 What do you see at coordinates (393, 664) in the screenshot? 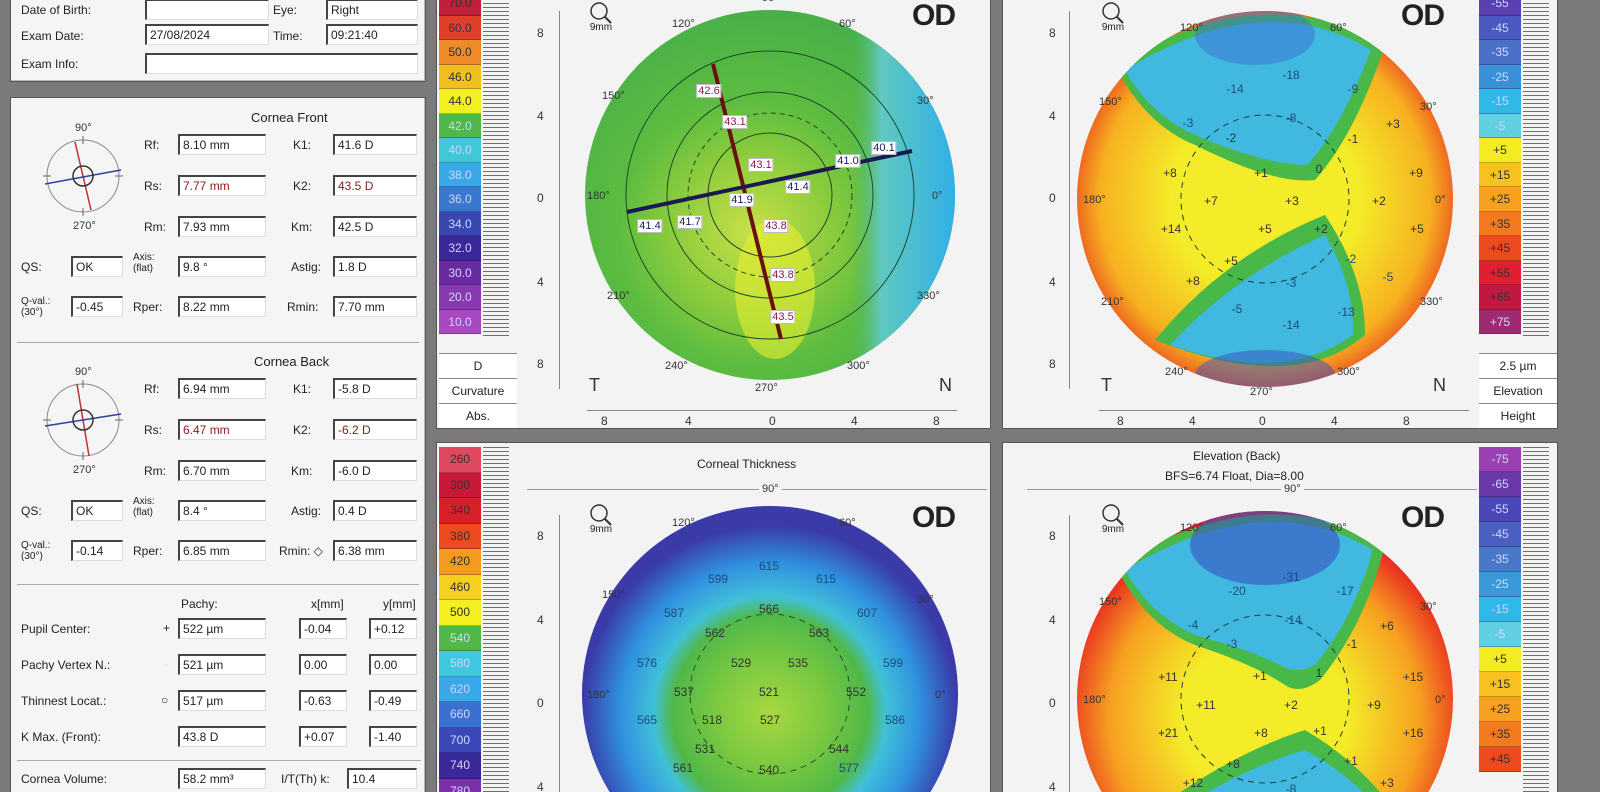
I see `y-value-field: 0.00` at bounding box center [393, 664].